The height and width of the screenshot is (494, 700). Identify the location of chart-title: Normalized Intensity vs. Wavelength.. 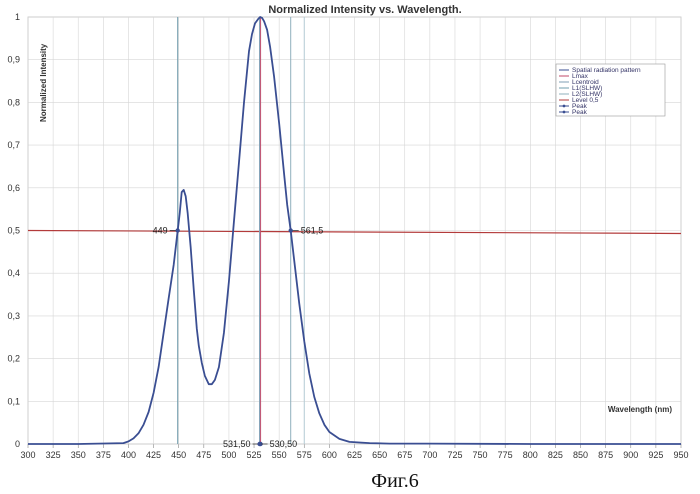
(364, 10).